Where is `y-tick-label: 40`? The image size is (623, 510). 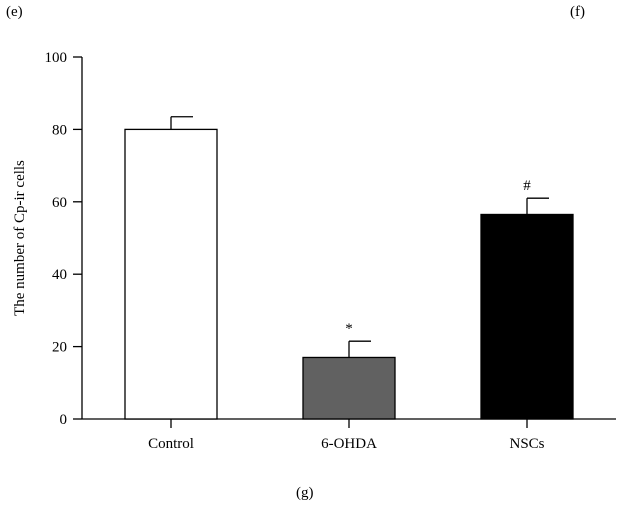 y-tick-label: 40 is located at coordinates (59, 275).